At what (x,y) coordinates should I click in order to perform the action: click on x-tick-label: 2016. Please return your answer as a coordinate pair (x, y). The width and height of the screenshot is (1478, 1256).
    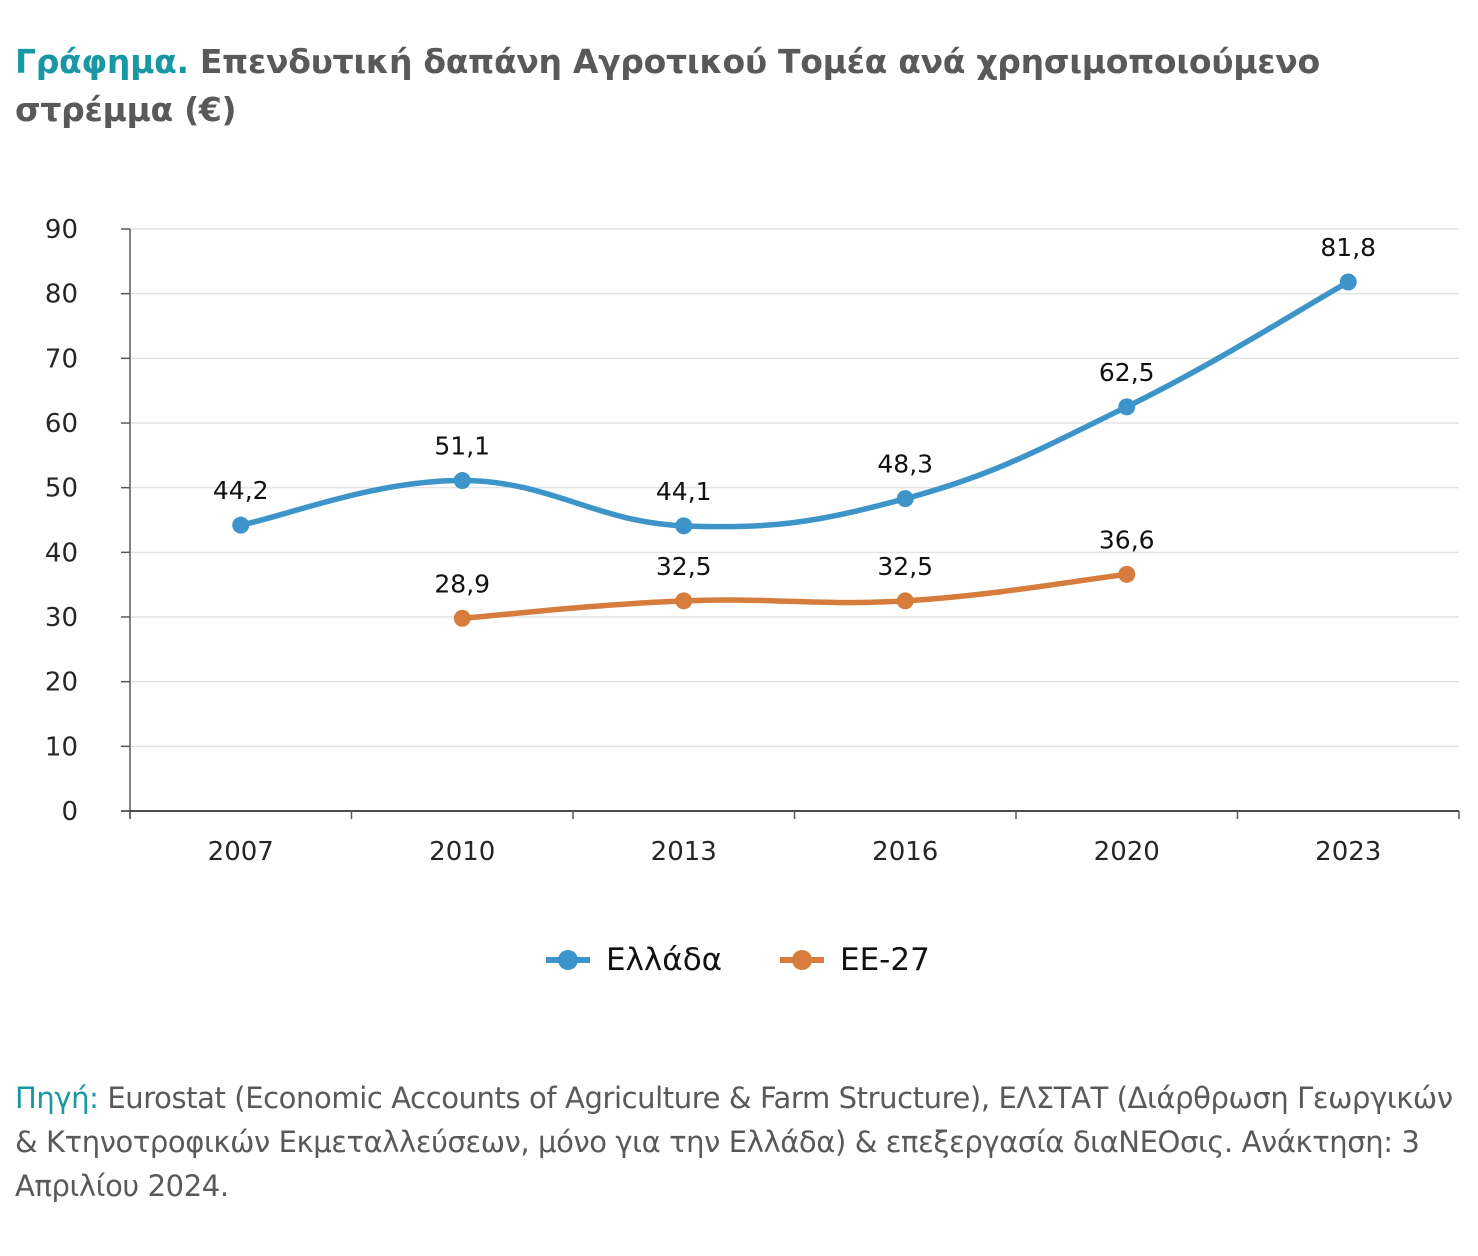
    Looking at the image, I should click on (905, 852).